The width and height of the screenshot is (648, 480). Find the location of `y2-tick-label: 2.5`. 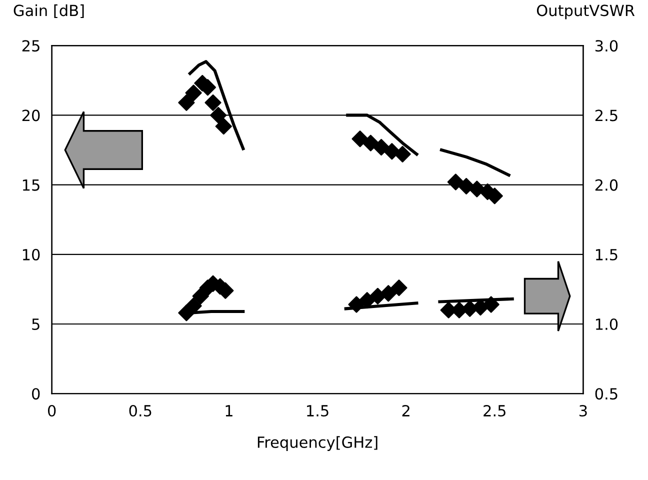

y2-tick-label: 2.5 is located at coordinates (606, 116).